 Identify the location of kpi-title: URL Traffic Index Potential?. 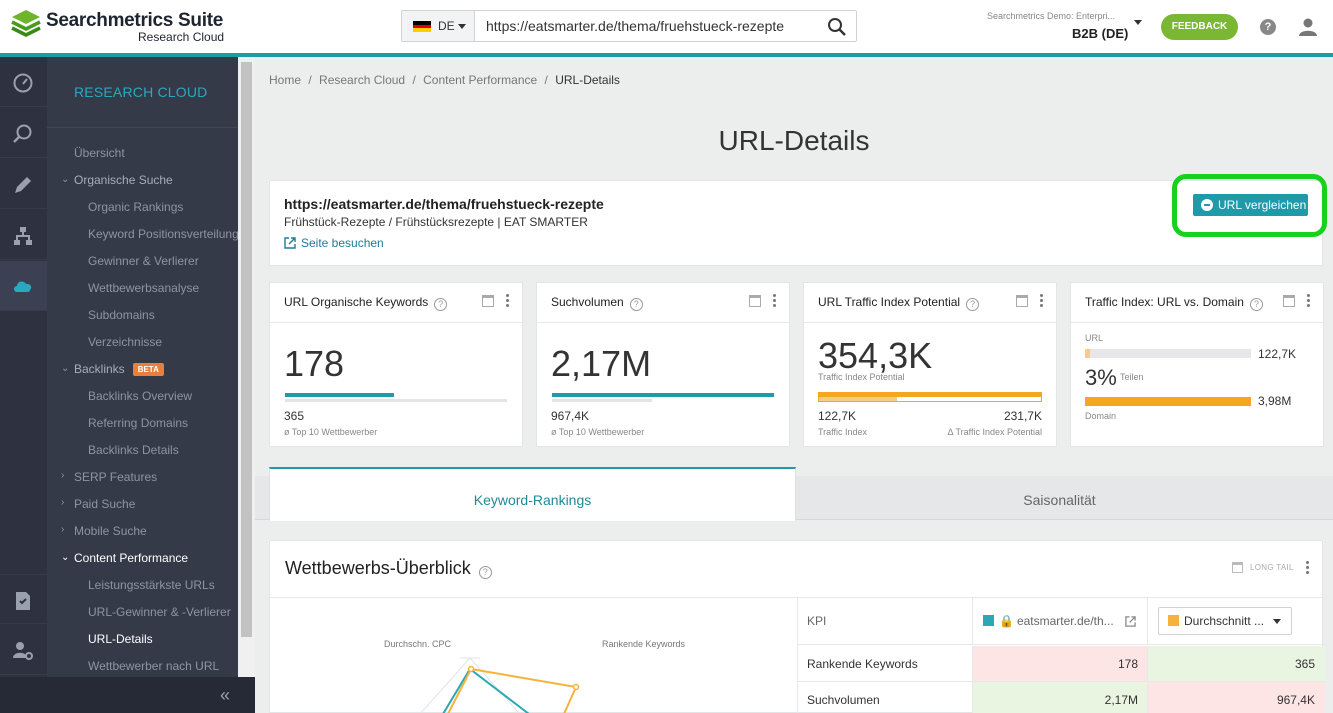
(899, 303).